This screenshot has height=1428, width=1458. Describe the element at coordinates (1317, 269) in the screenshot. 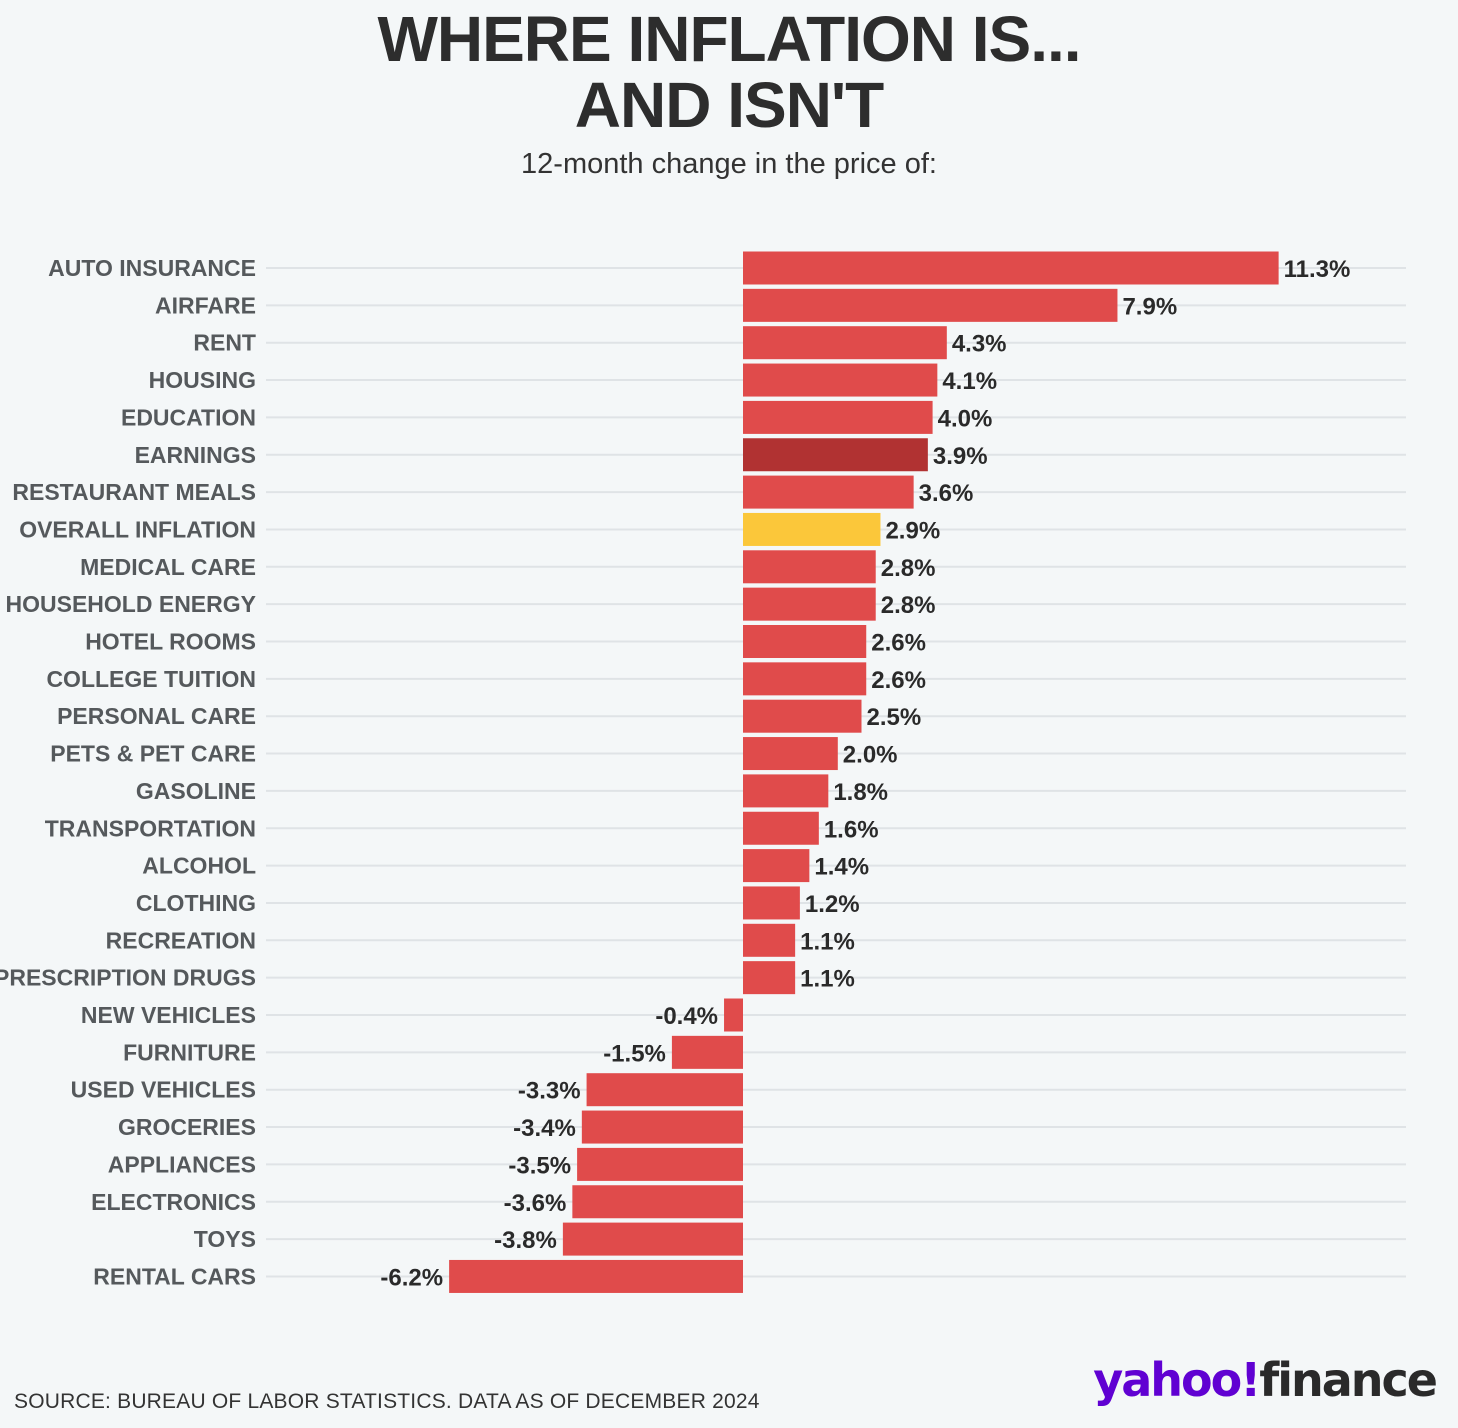

I see `value-label: 11.3%` at that location.